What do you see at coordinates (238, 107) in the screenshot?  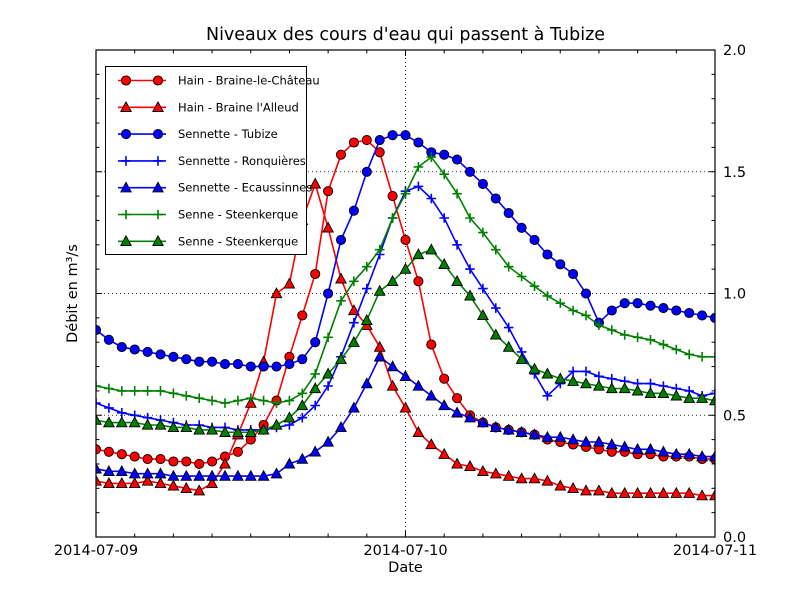 I see `legend-label: Hain - Braine l'Alleud` at bounding box center [238, 107].